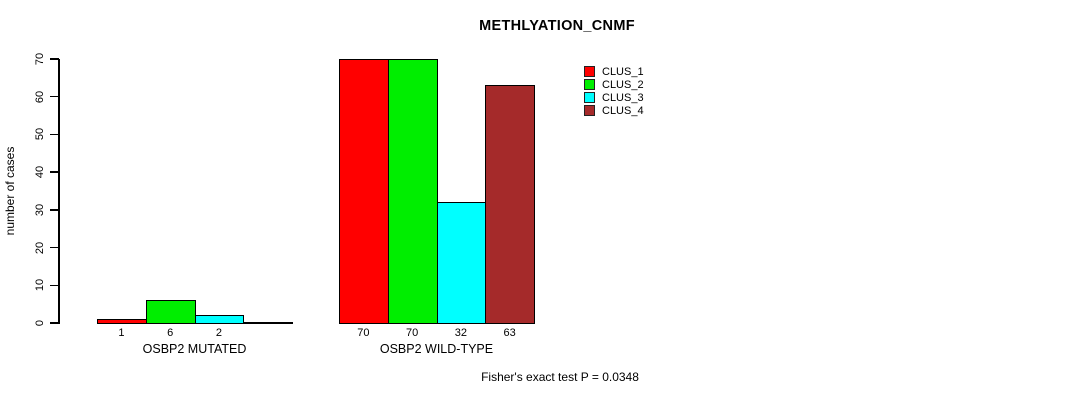  What do you see at coordinates (194, 349) in the screenshot?
I see `group-label: OSBP2 MUTATED` at bounding box center [194, 349].